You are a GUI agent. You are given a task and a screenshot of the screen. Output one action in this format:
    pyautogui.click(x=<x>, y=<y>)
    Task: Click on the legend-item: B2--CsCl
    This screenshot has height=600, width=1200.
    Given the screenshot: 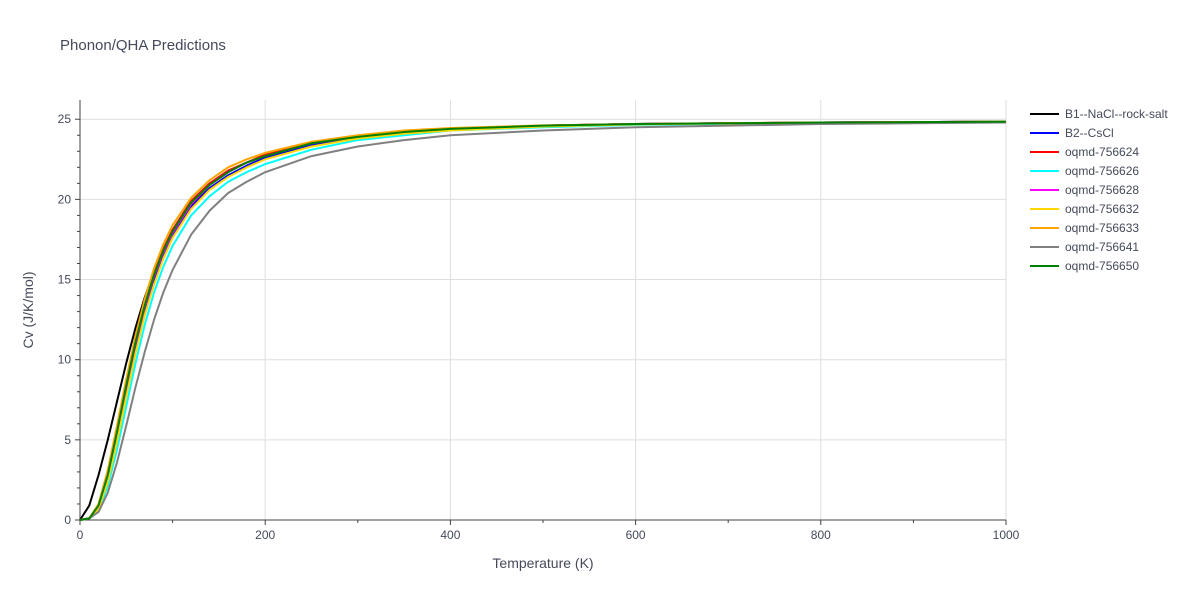 What is the action you would take?
    pyautogui.click(x=1072, y=133)
    